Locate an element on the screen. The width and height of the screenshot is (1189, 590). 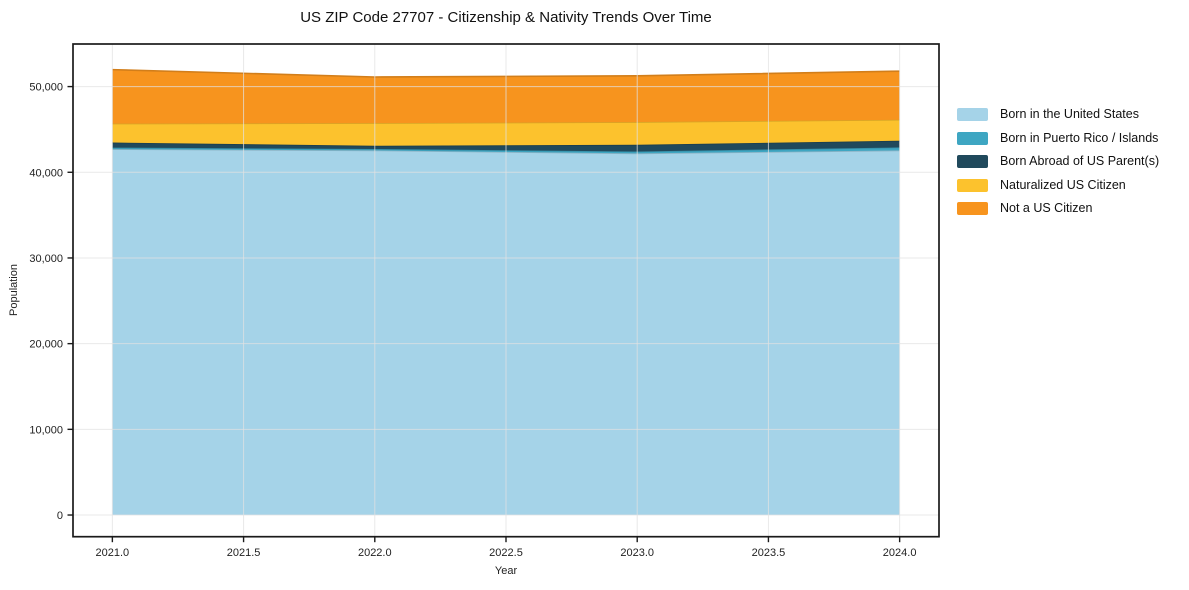
legend-label-born-abroad: Born Abroad of US Parent(s) is located at coordinates (1080, 161).